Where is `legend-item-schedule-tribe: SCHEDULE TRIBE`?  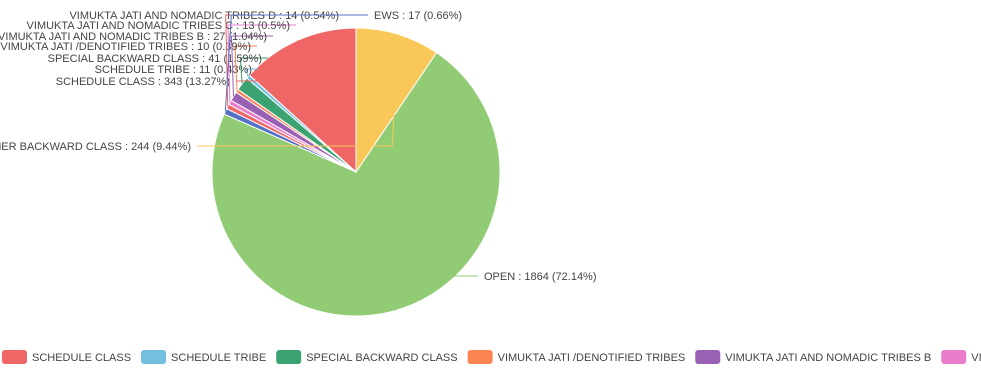
legend-item-schedule-tribe: SCHEDULE TRIBE is located at coordinates (203, 357).